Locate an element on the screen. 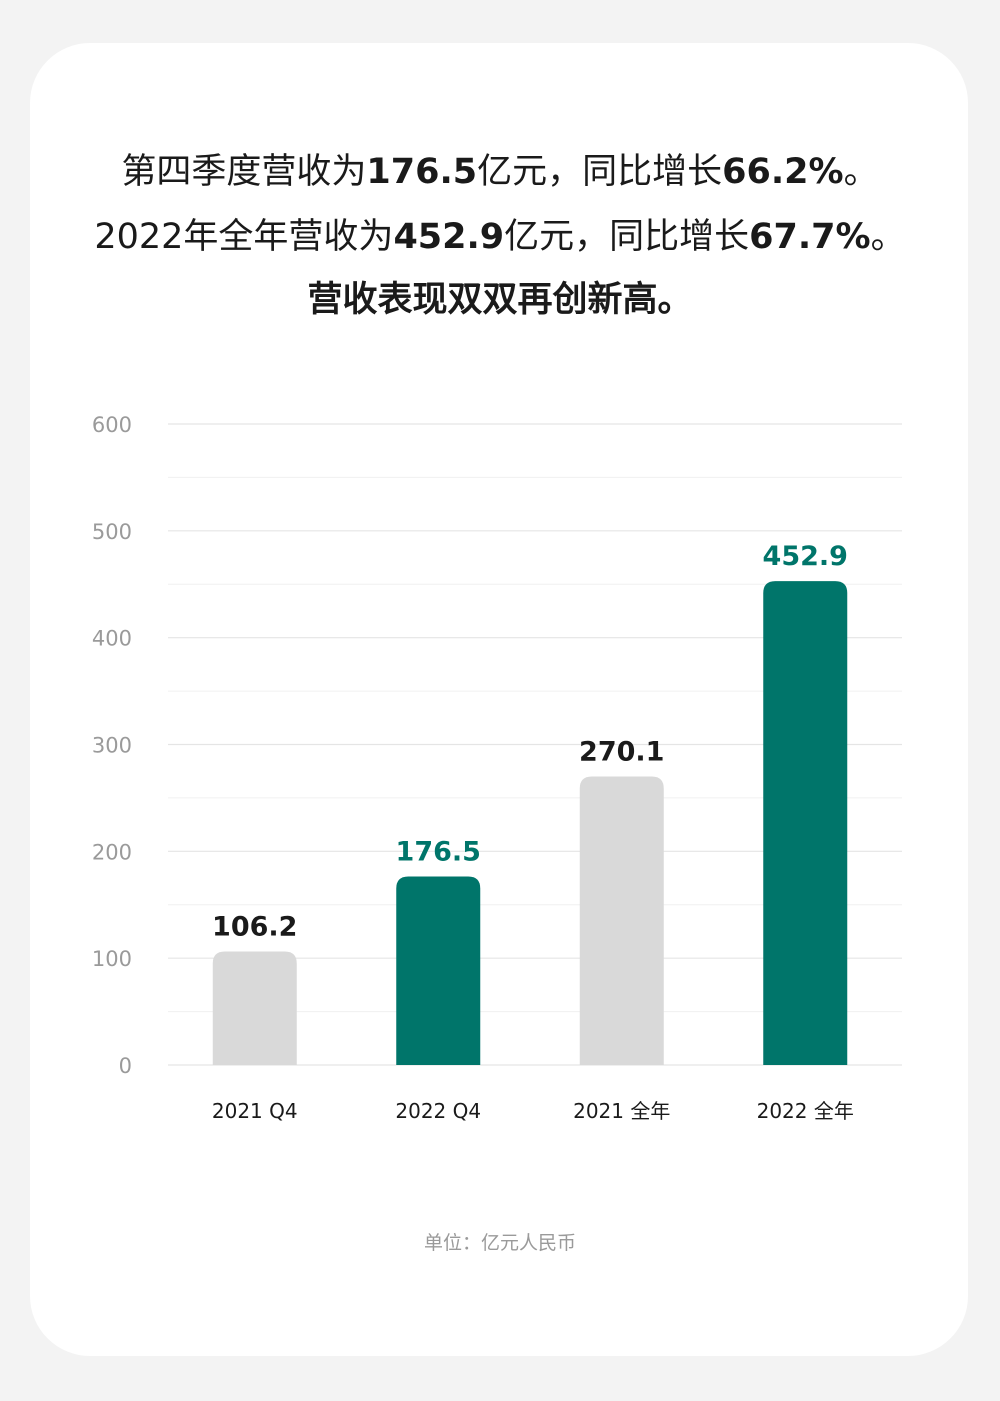  y-tick-label: 200 is located at coordinates (112, 852).